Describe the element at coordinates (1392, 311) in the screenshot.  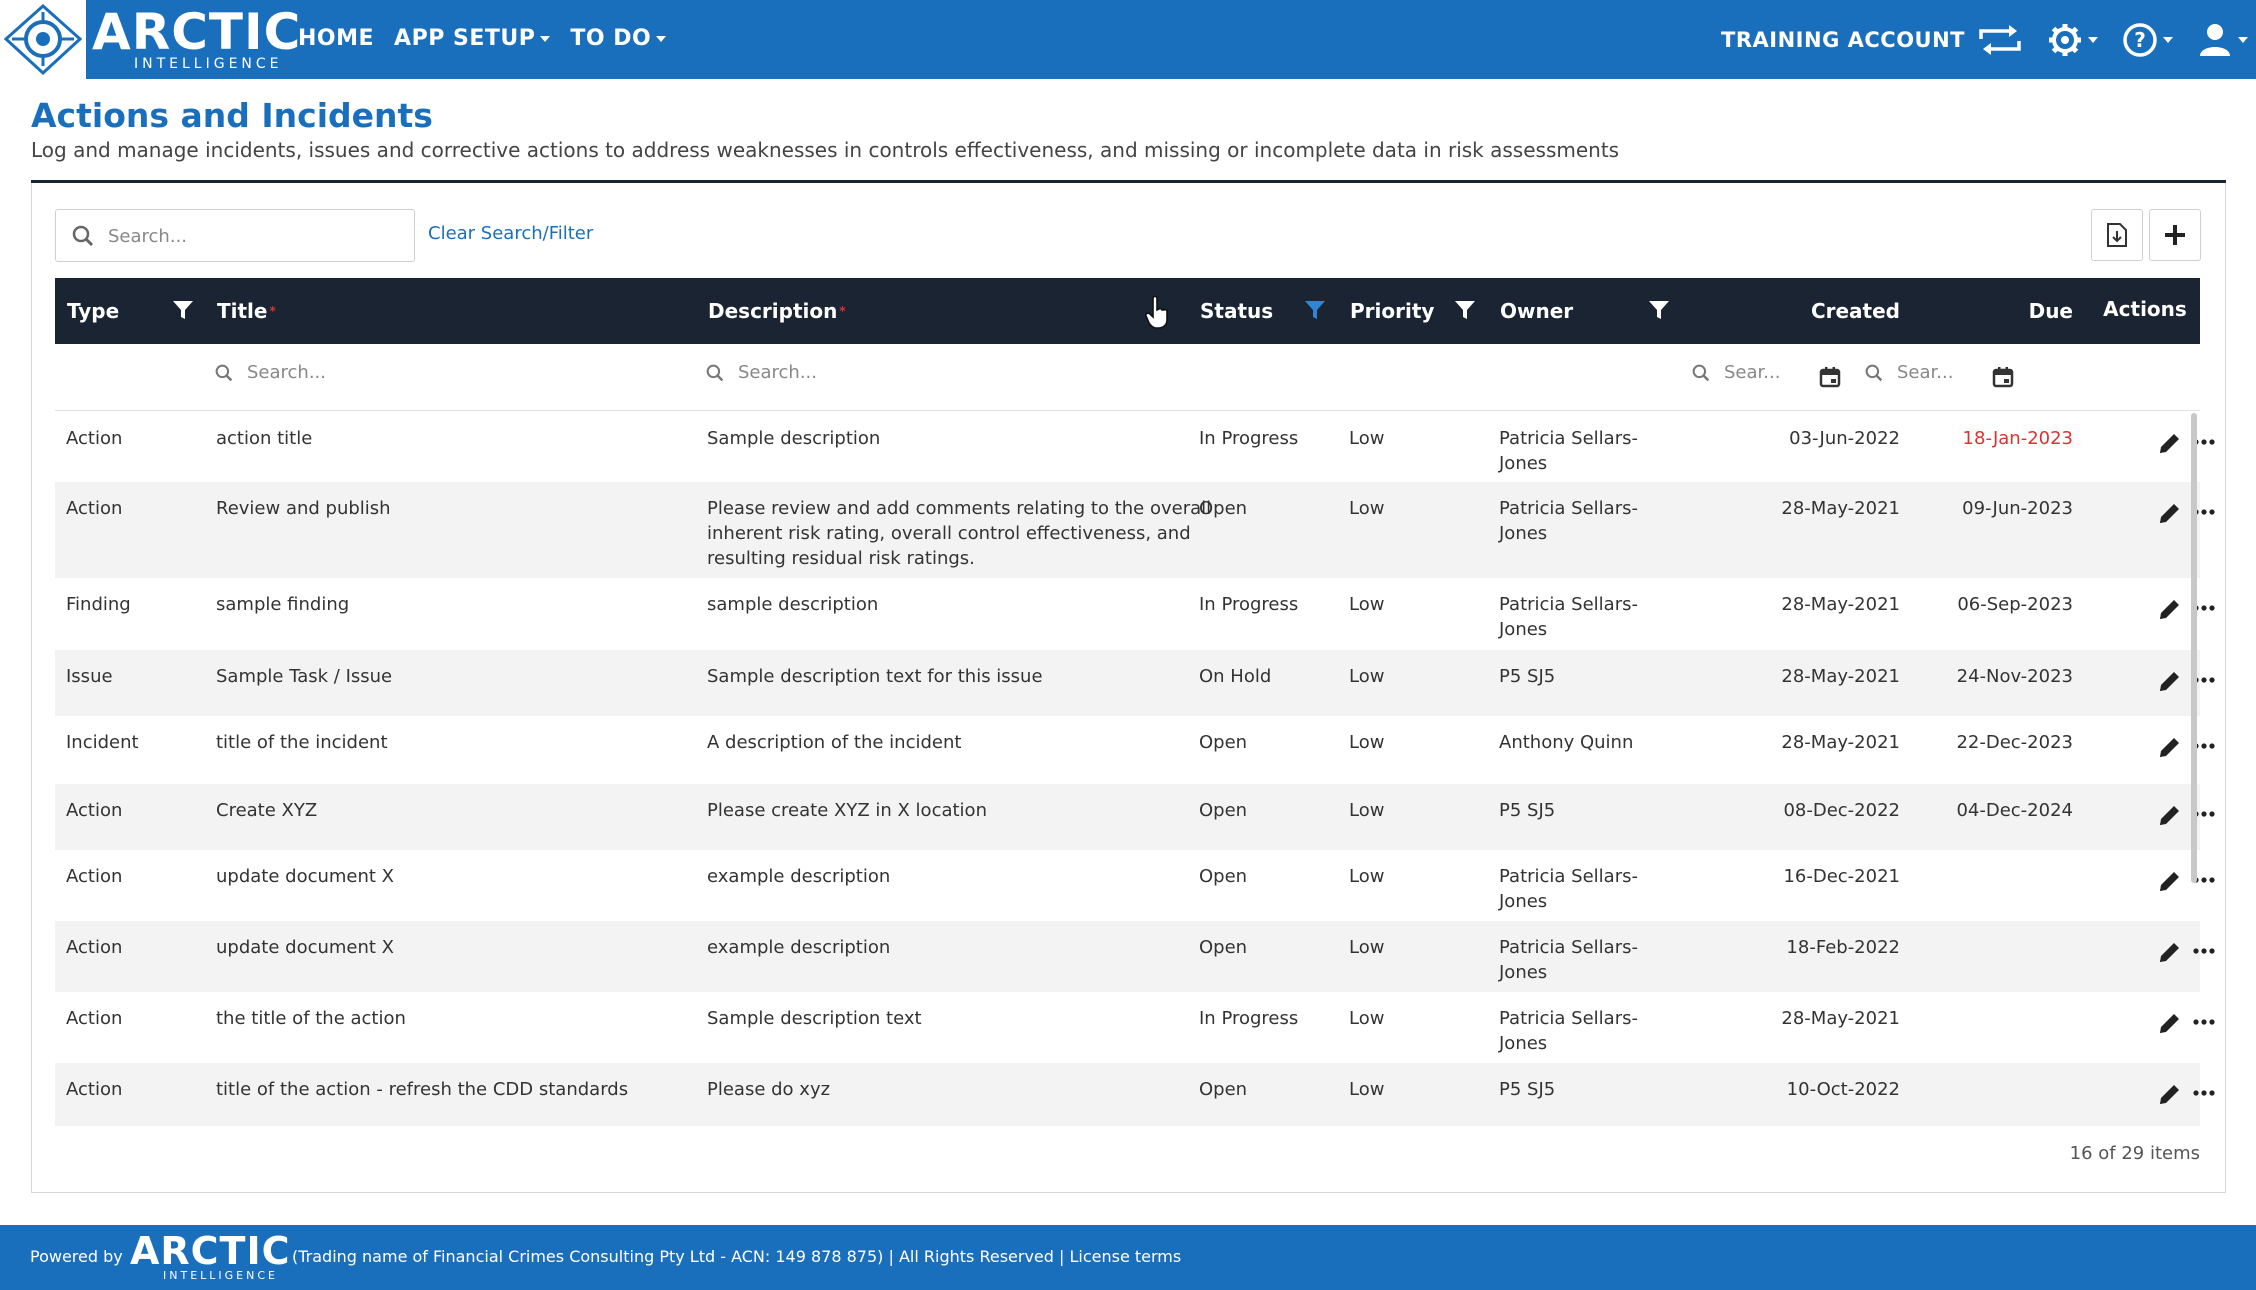
I see `column-header-priority: Priority` at that location.